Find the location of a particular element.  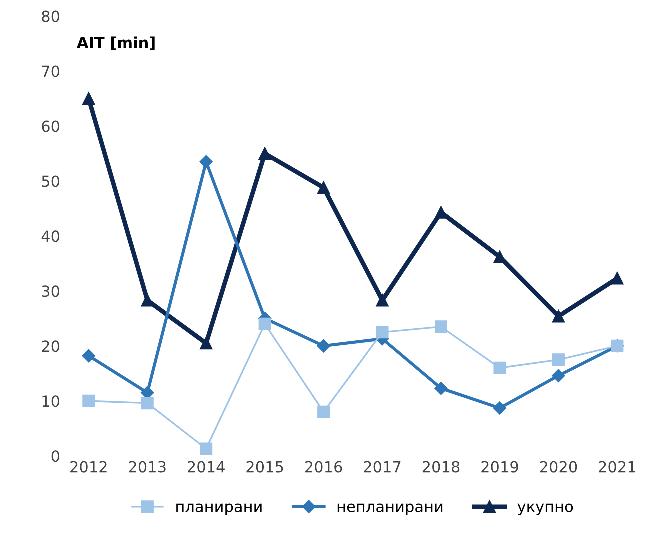

x-tick-label: 2018 is located at coordinates (441, 467).